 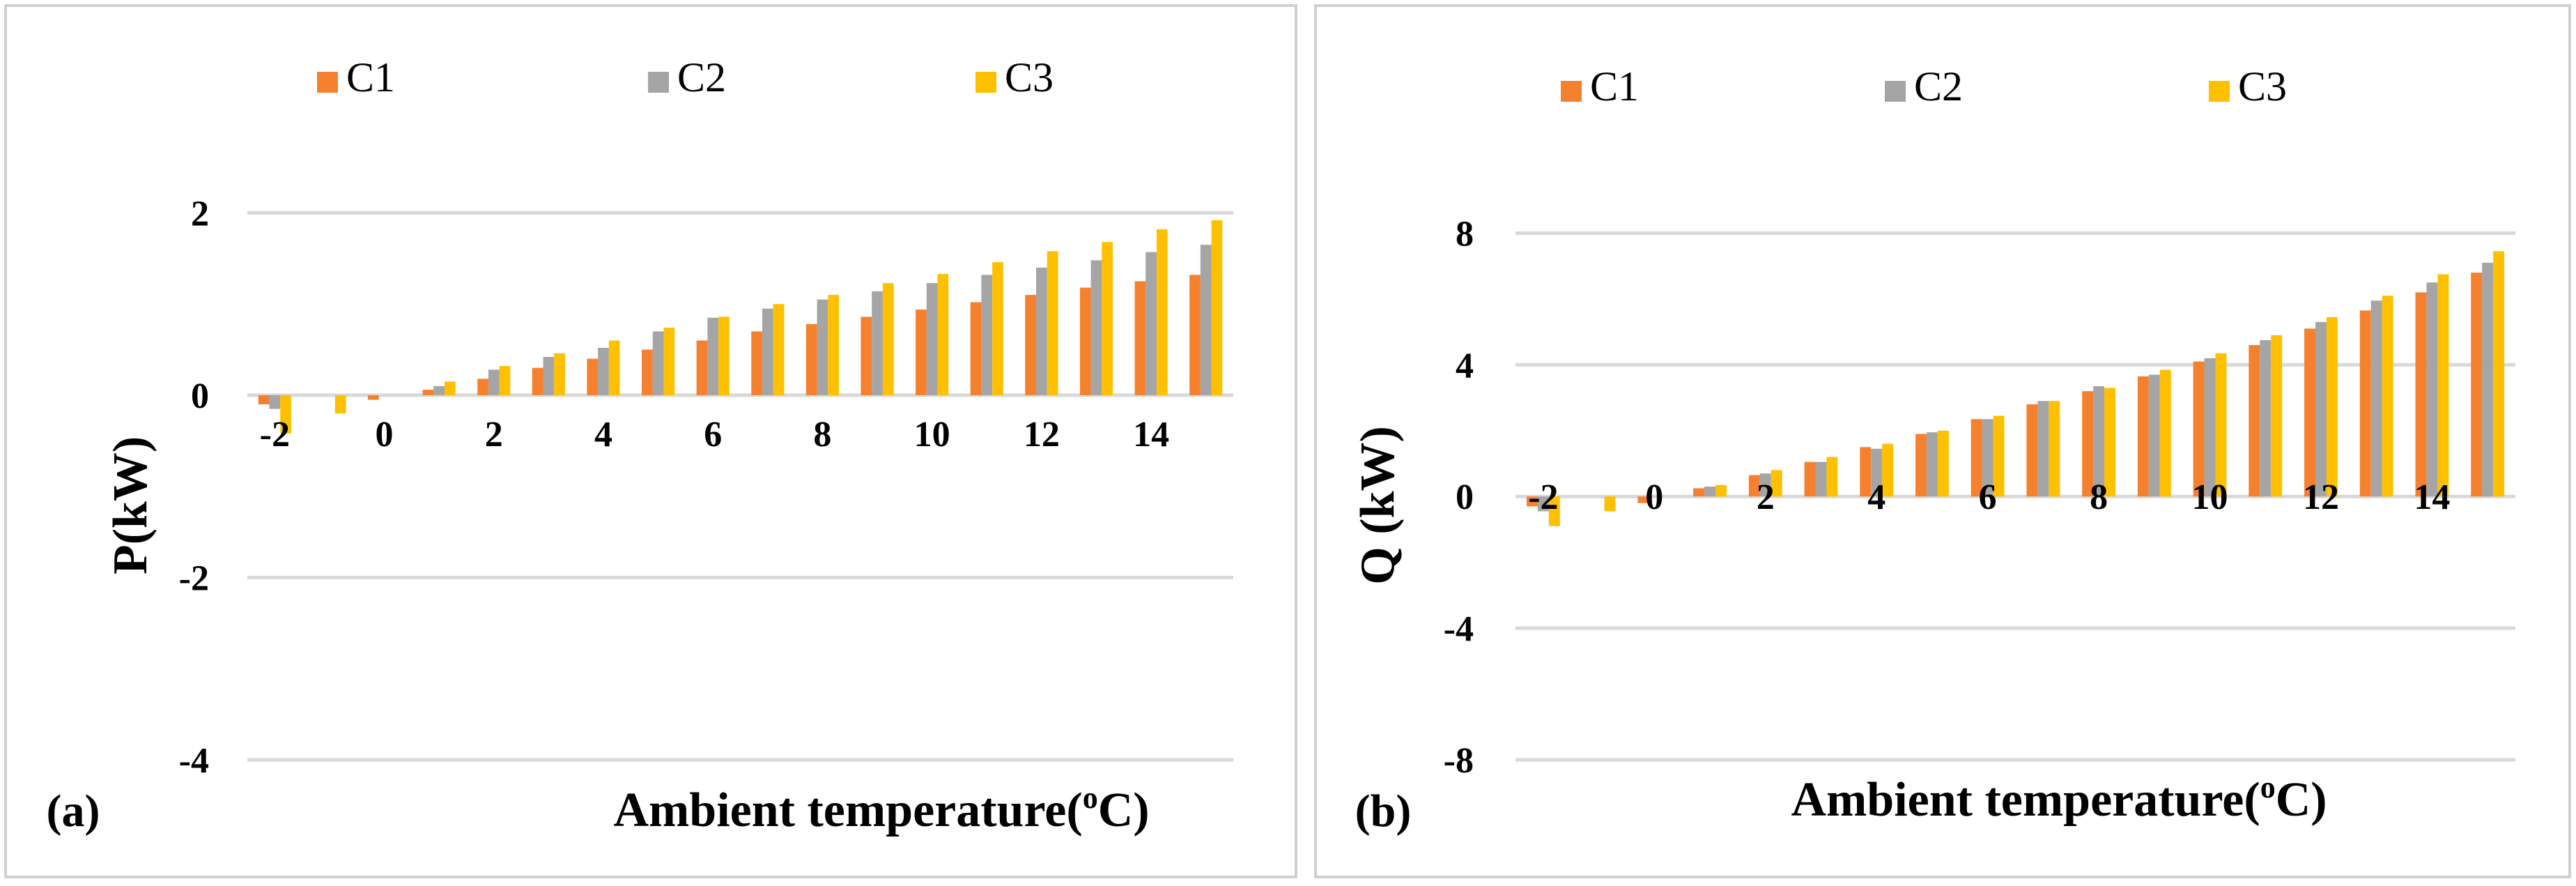 I want to click on x-tick-label: 2, so click(x=1766, y=498).